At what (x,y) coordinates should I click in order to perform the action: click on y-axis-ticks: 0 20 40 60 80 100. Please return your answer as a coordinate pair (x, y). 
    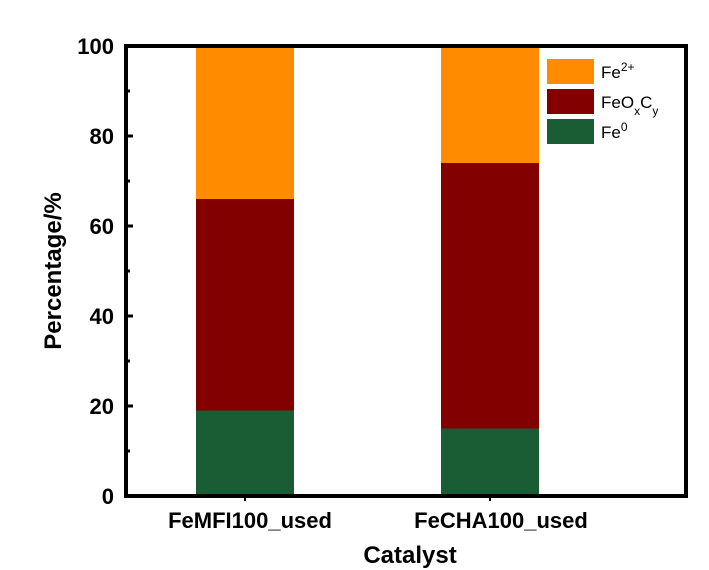
    Looking at the image, I should click on (105, 271).